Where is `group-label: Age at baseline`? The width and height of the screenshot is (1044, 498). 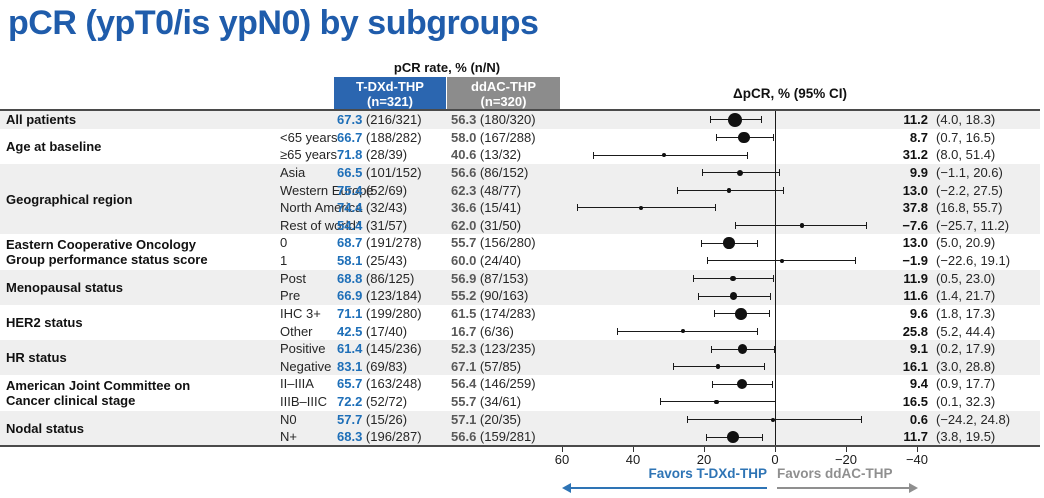 group-label: Age at baseline is located at coordinates (54, 146).